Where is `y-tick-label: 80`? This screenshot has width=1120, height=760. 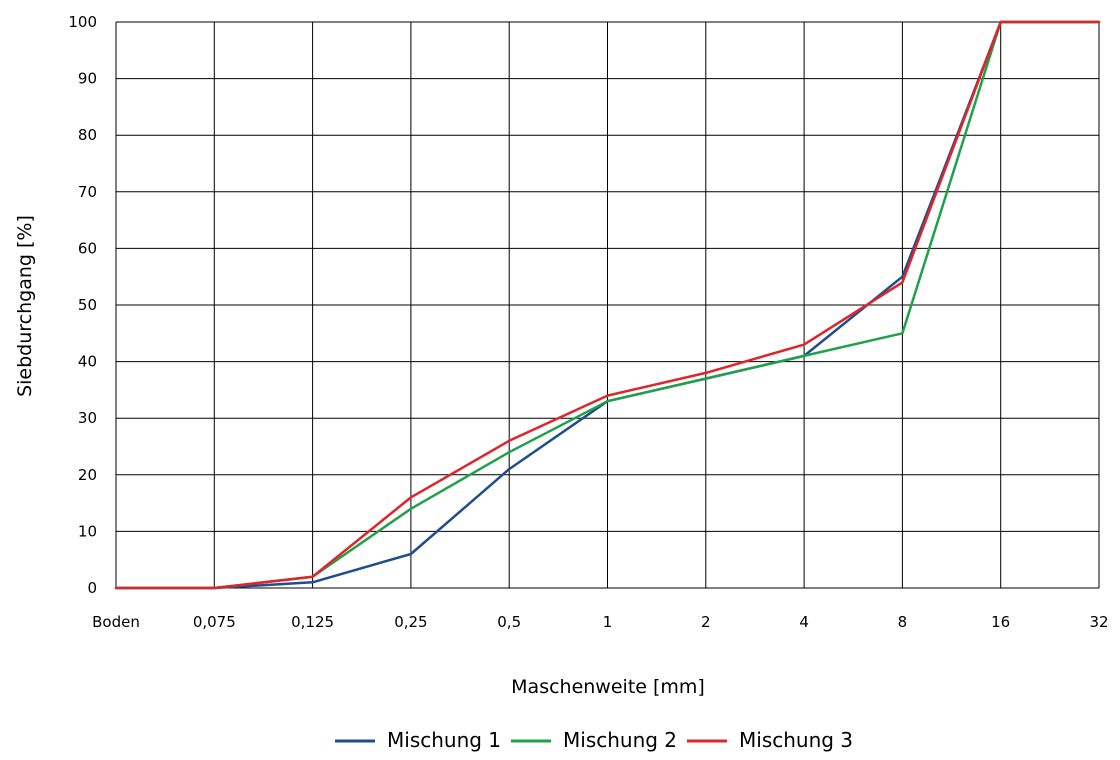
y-tick-label: 80 is located at coordinates (87, 135).